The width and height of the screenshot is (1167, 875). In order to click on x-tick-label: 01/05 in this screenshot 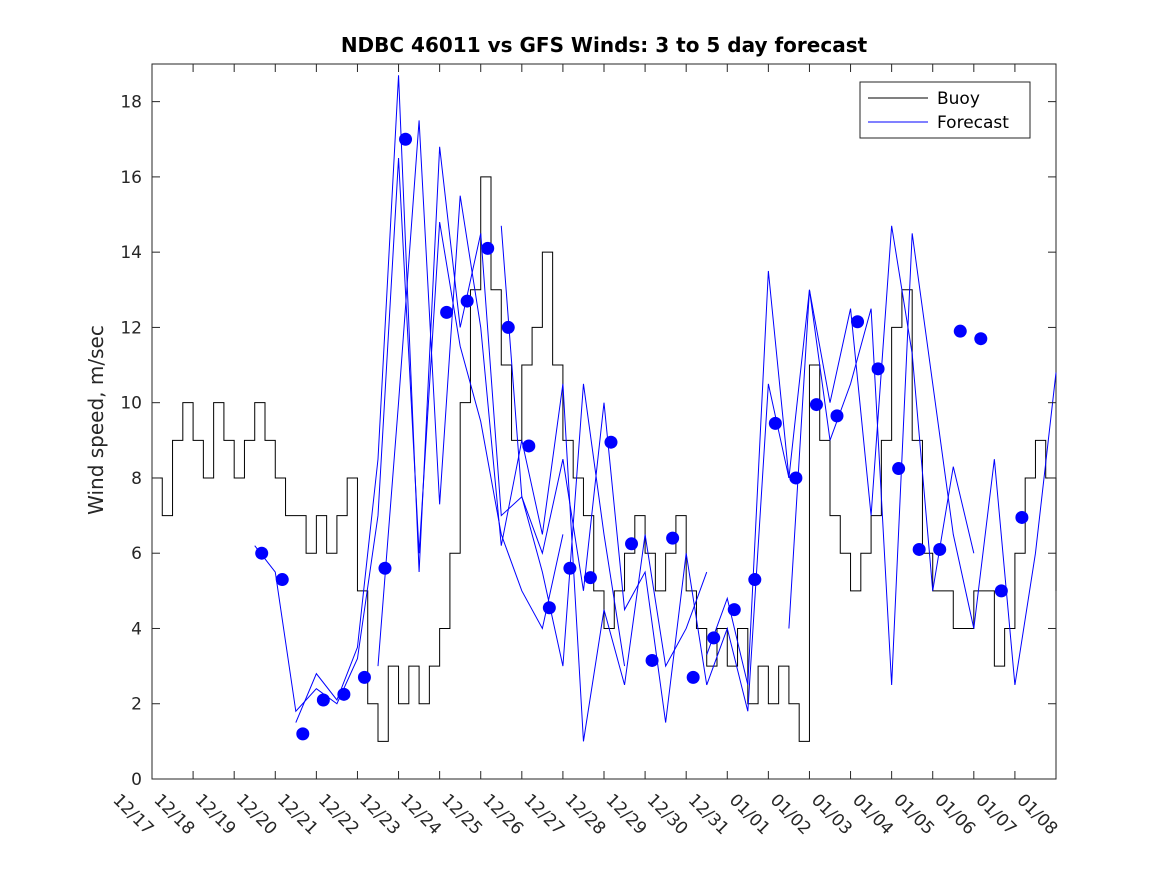, I will do `click(913, 814)`.